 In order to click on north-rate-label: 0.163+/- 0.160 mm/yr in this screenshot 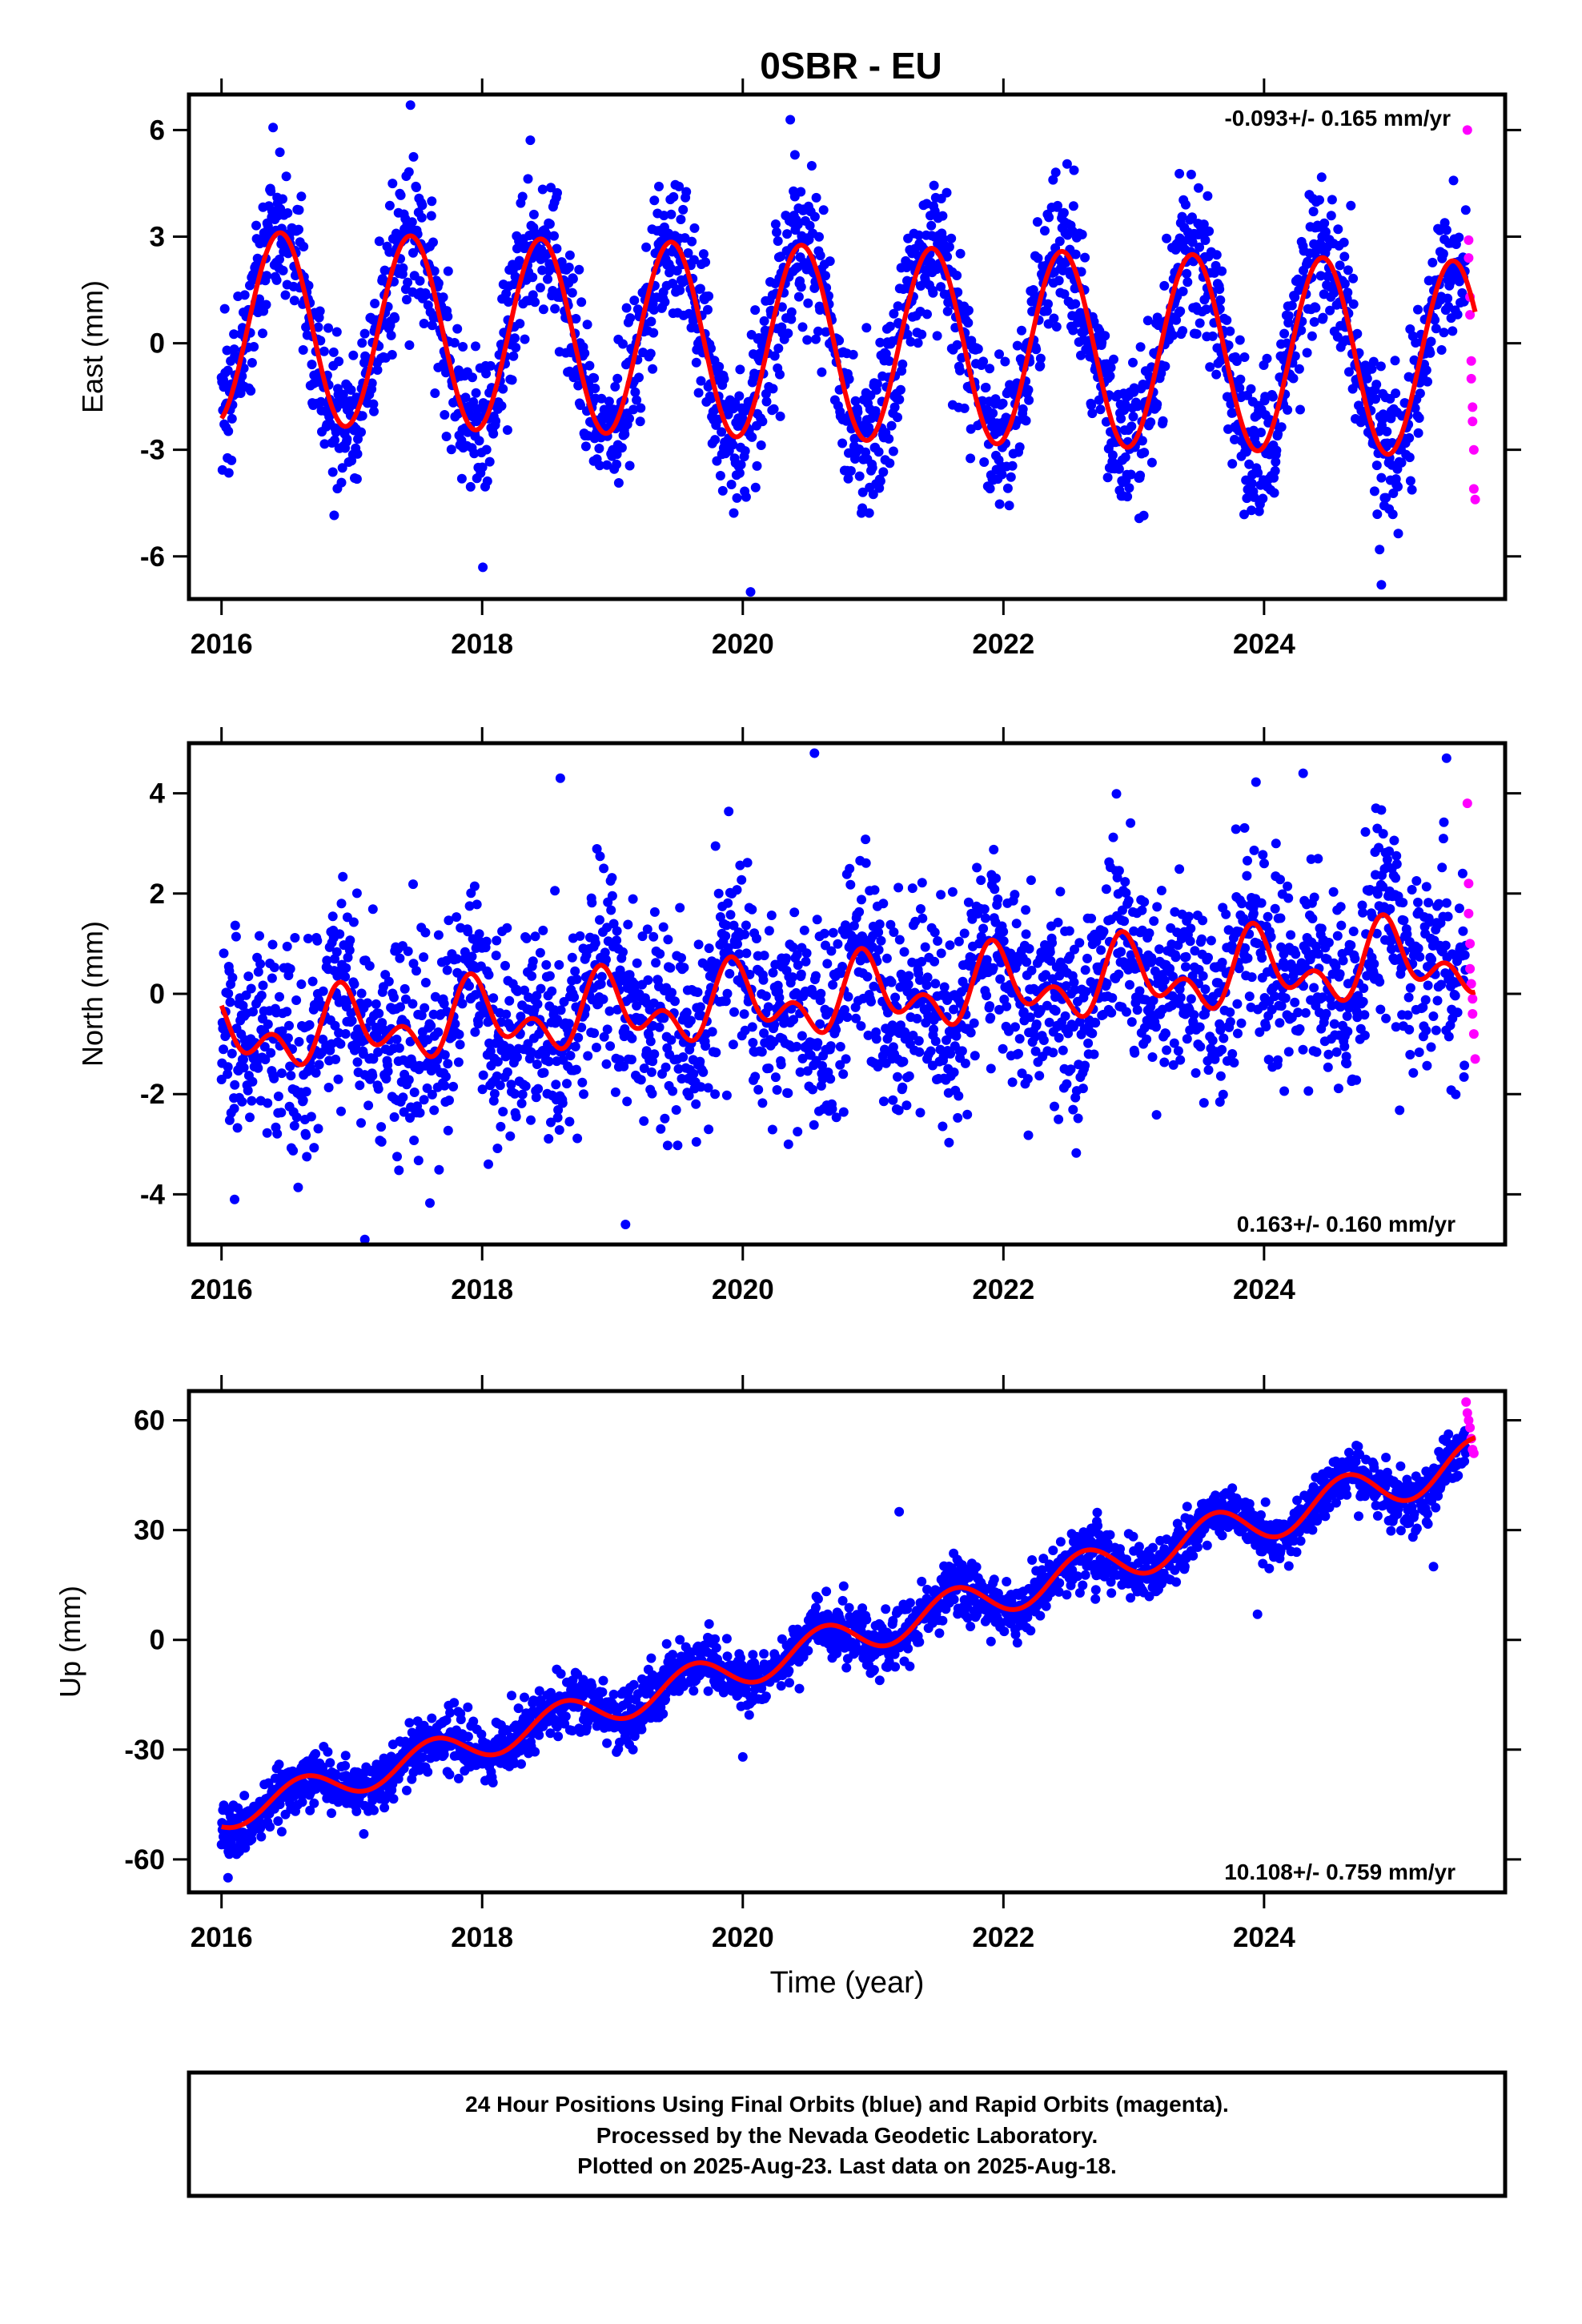, I will do `click(1346, 1224)`.